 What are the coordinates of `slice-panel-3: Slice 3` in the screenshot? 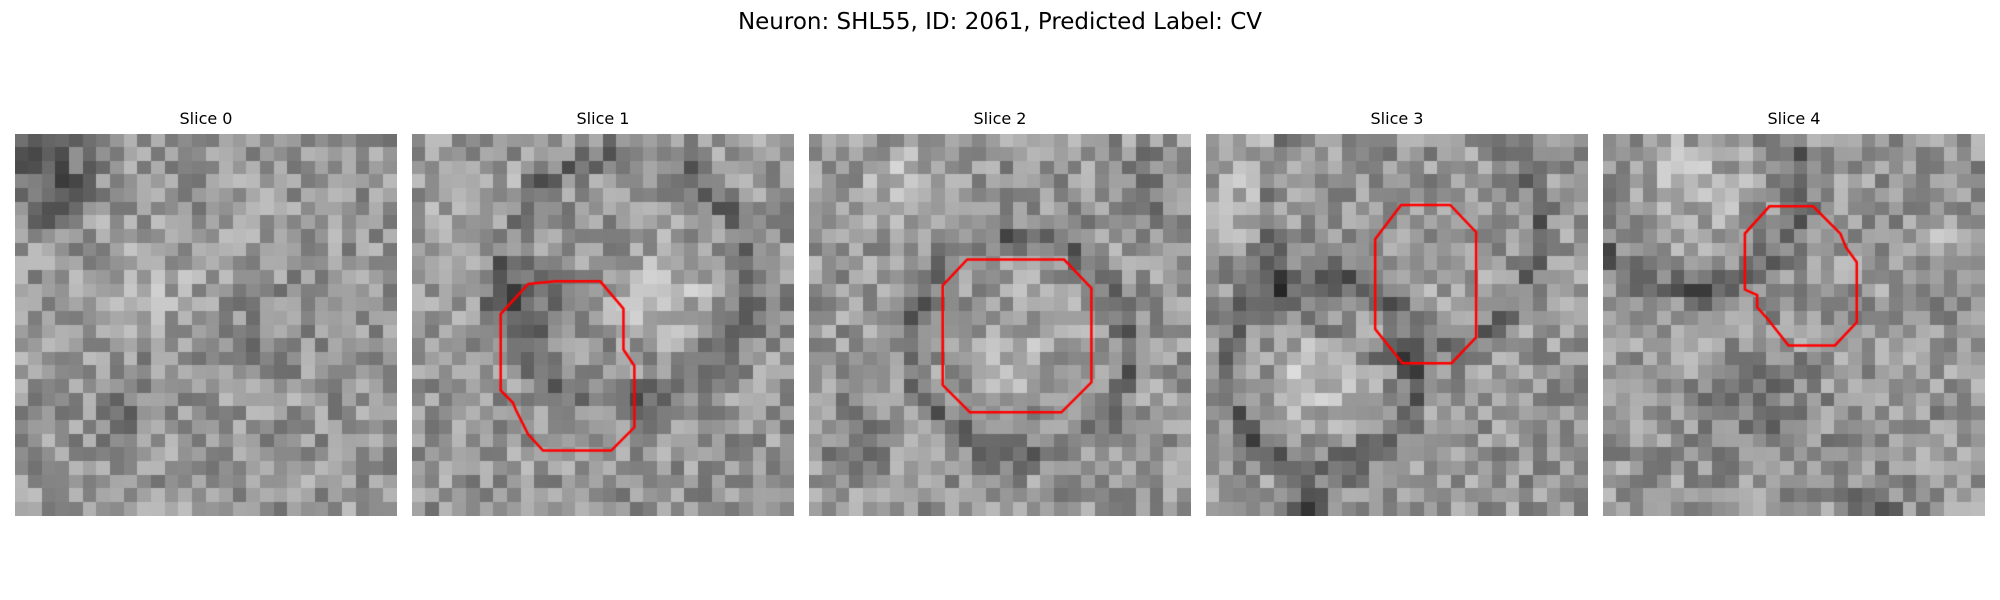 It's located at (1397, 312).